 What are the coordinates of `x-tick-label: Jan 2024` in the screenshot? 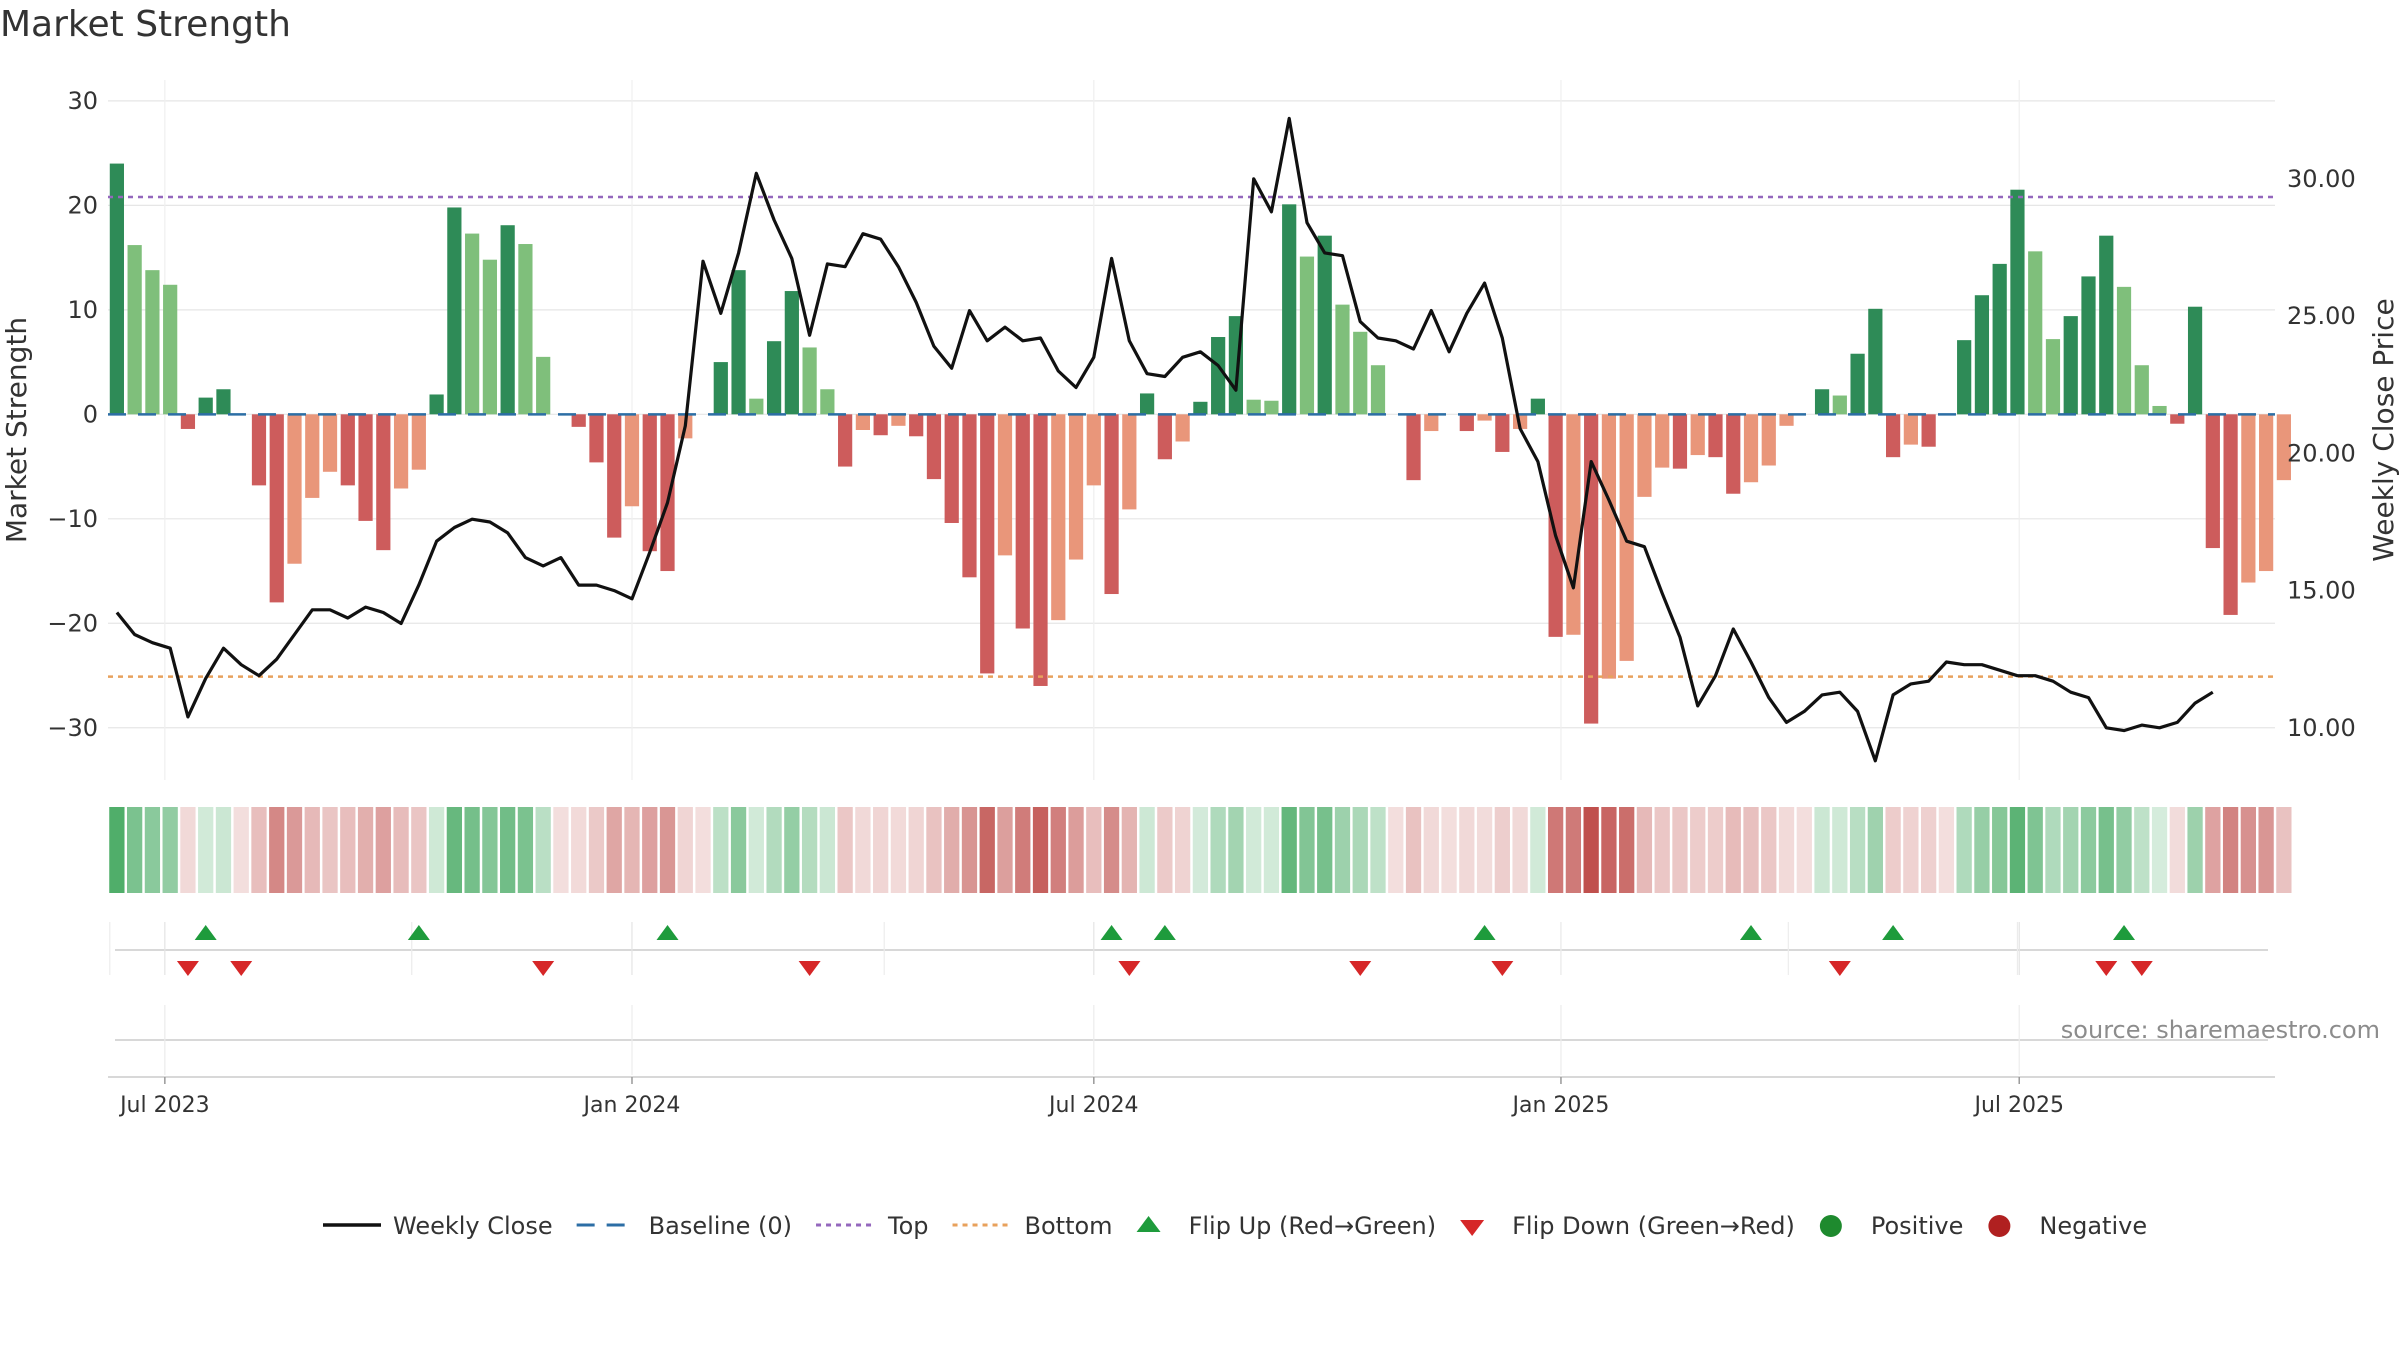 It's located at (631, 1105).